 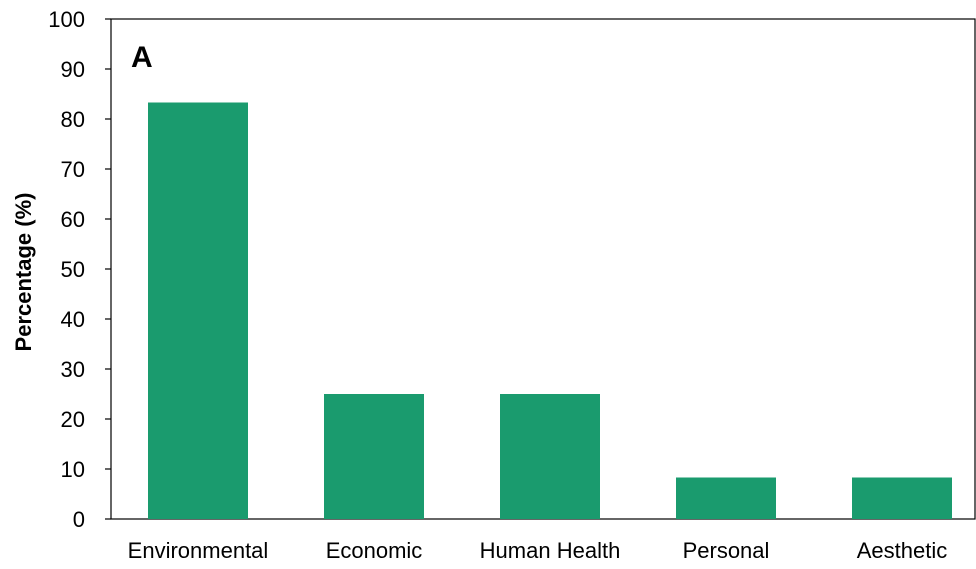 What do you see at coordinates (73, 469) in the screenshot?
I see `y-tick-label: 10` at bounding box center [73, 469].